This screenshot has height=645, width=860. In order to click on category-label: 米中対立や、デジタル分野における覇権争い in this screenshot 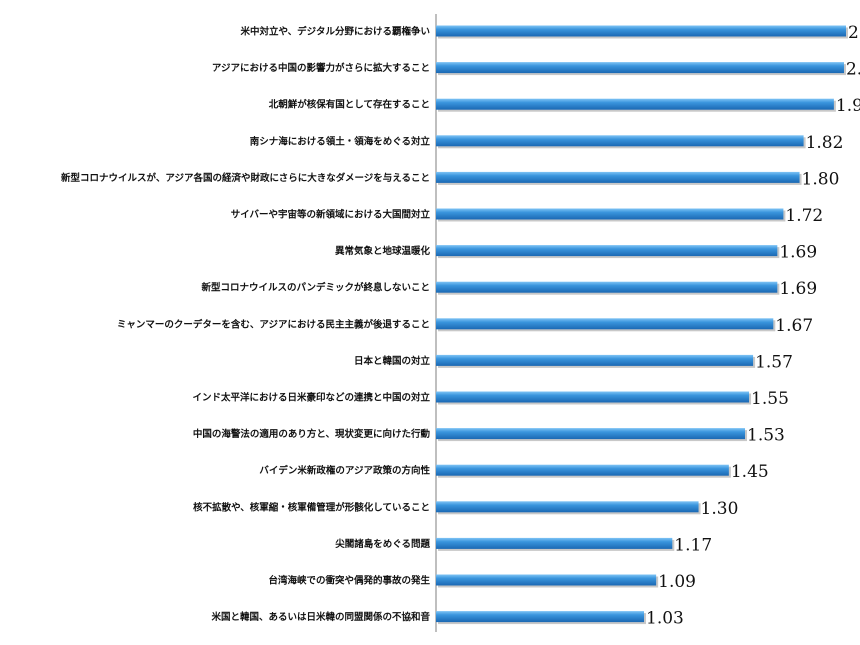, I will do `click(334, 32)`.